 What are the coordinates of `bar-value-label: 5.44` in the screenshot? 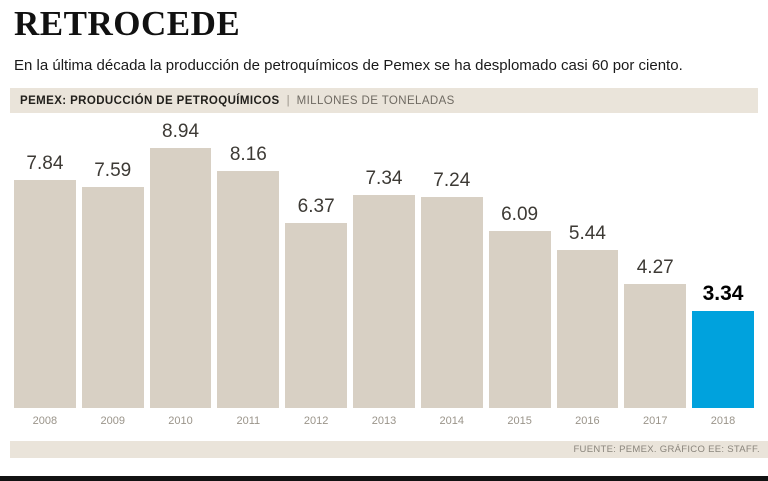 It's located at (587, 233).